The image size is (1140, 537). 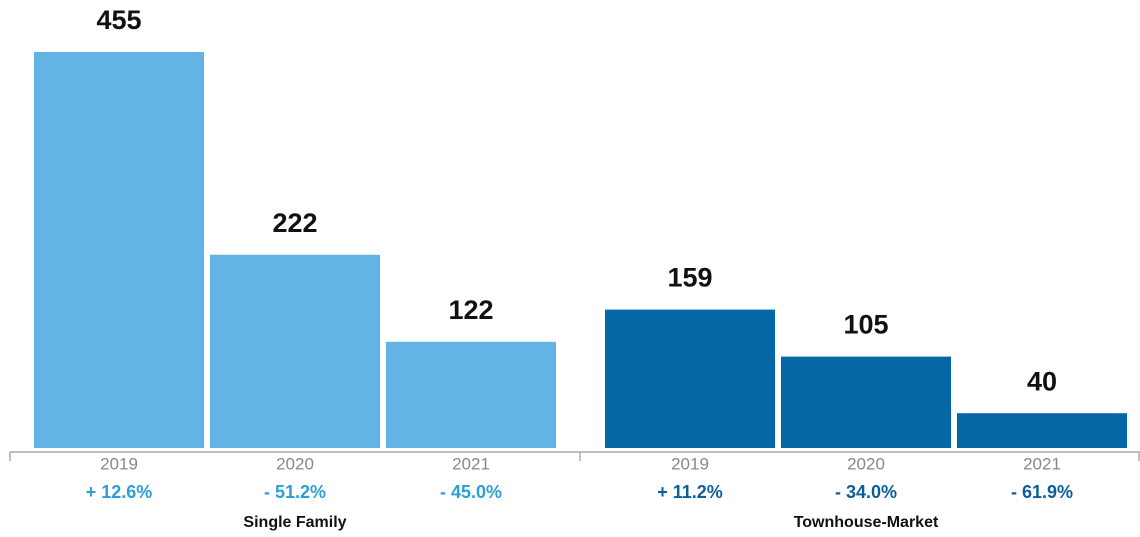 I want to click on group-label: Townhouse-Market, so click(x=866, y=522).